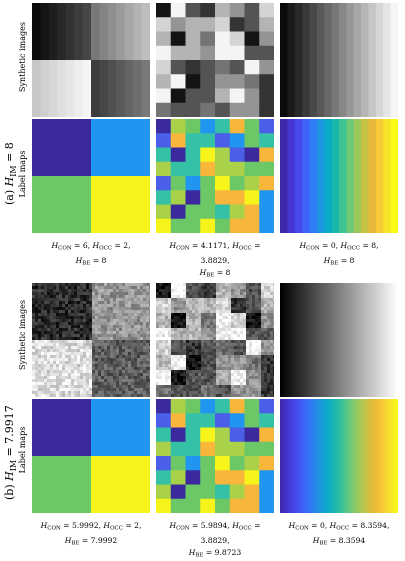  I want to click on label-map-b1, so click(91, 456).